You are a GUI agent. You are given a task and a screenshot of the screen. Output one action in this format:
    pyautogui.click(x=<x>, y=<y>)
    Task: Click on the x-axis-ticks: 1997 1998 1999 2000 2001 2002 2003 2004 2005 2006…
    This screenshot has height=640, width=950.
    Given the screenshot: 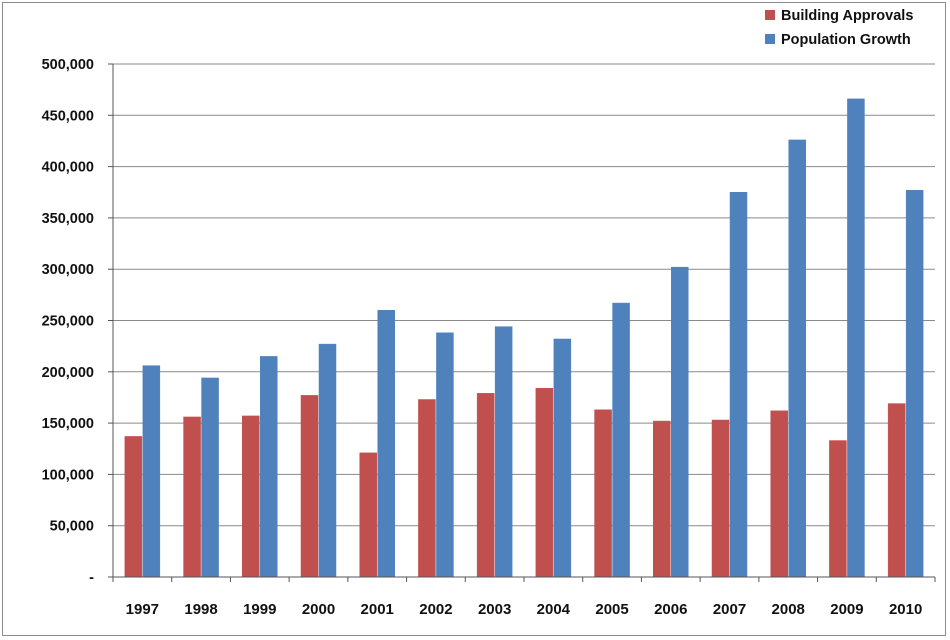 What is the action you would take?
    pyautogui.click(x=524, y=597)
    